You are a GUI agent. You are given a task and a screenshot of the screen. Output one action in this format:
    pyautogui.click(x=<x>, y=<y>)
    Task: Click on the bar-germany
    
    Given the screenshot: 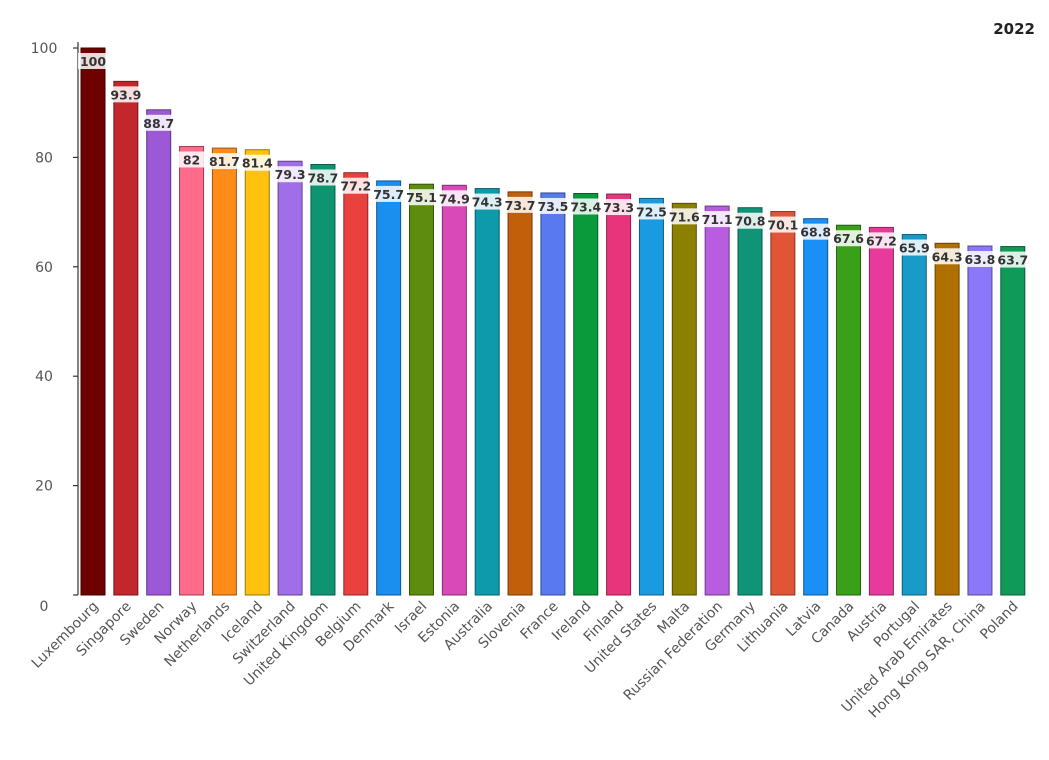 What is the action you would take?
    pyautogui.click(x=750, y=401)
    